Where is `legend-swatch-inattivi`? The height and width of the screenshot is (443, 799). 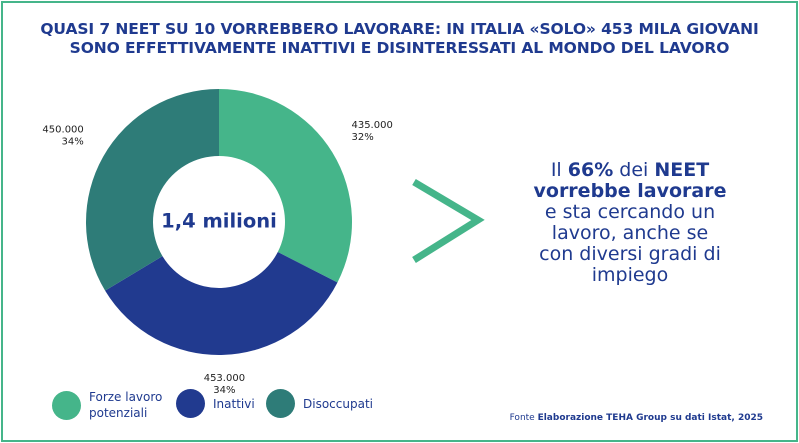 legend-swatch-inattivi is located at coordinates (190, 403).